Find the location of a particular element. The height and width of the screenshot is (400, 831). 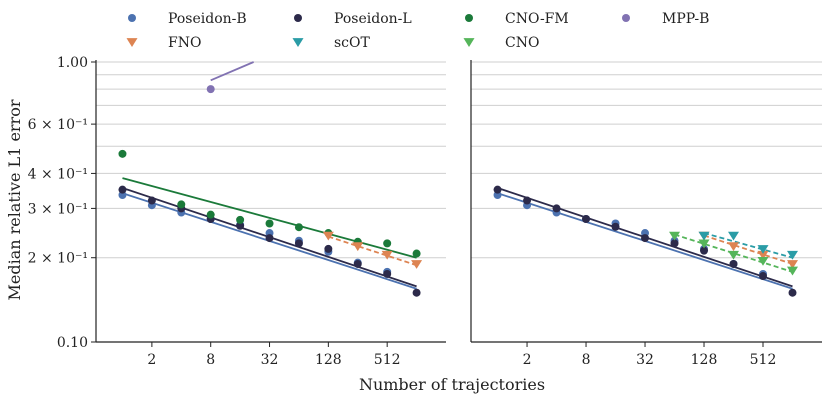

cno-fit-line is located at coordinates (733, 253).